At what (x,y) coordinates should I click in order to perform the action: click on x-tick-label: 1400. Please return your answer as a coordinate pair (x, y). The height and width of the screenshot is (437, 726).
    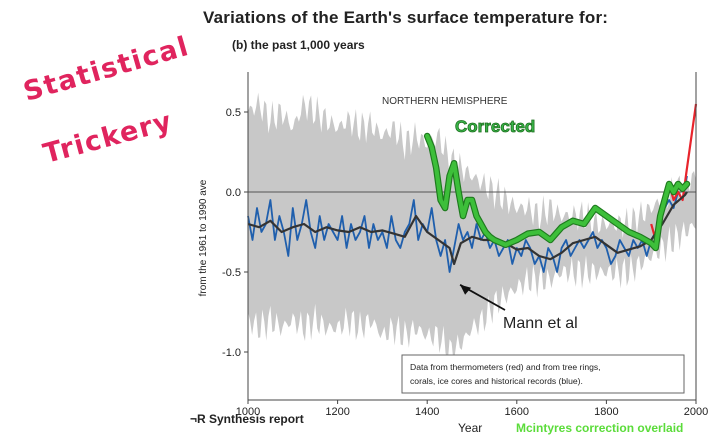
    Looking at the image, I should click on (427, 412).